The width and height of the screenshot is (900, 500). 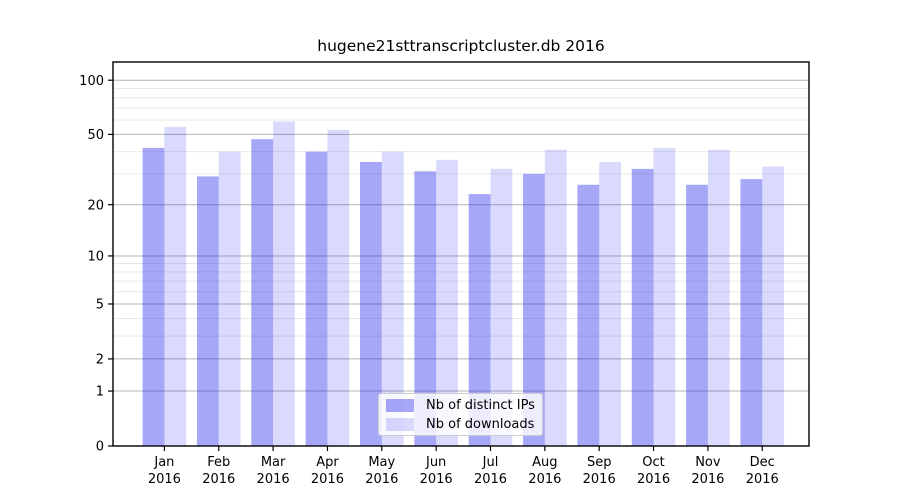 I want to click on x-tick-year-feb: 2016, so click(x=218, y=479).